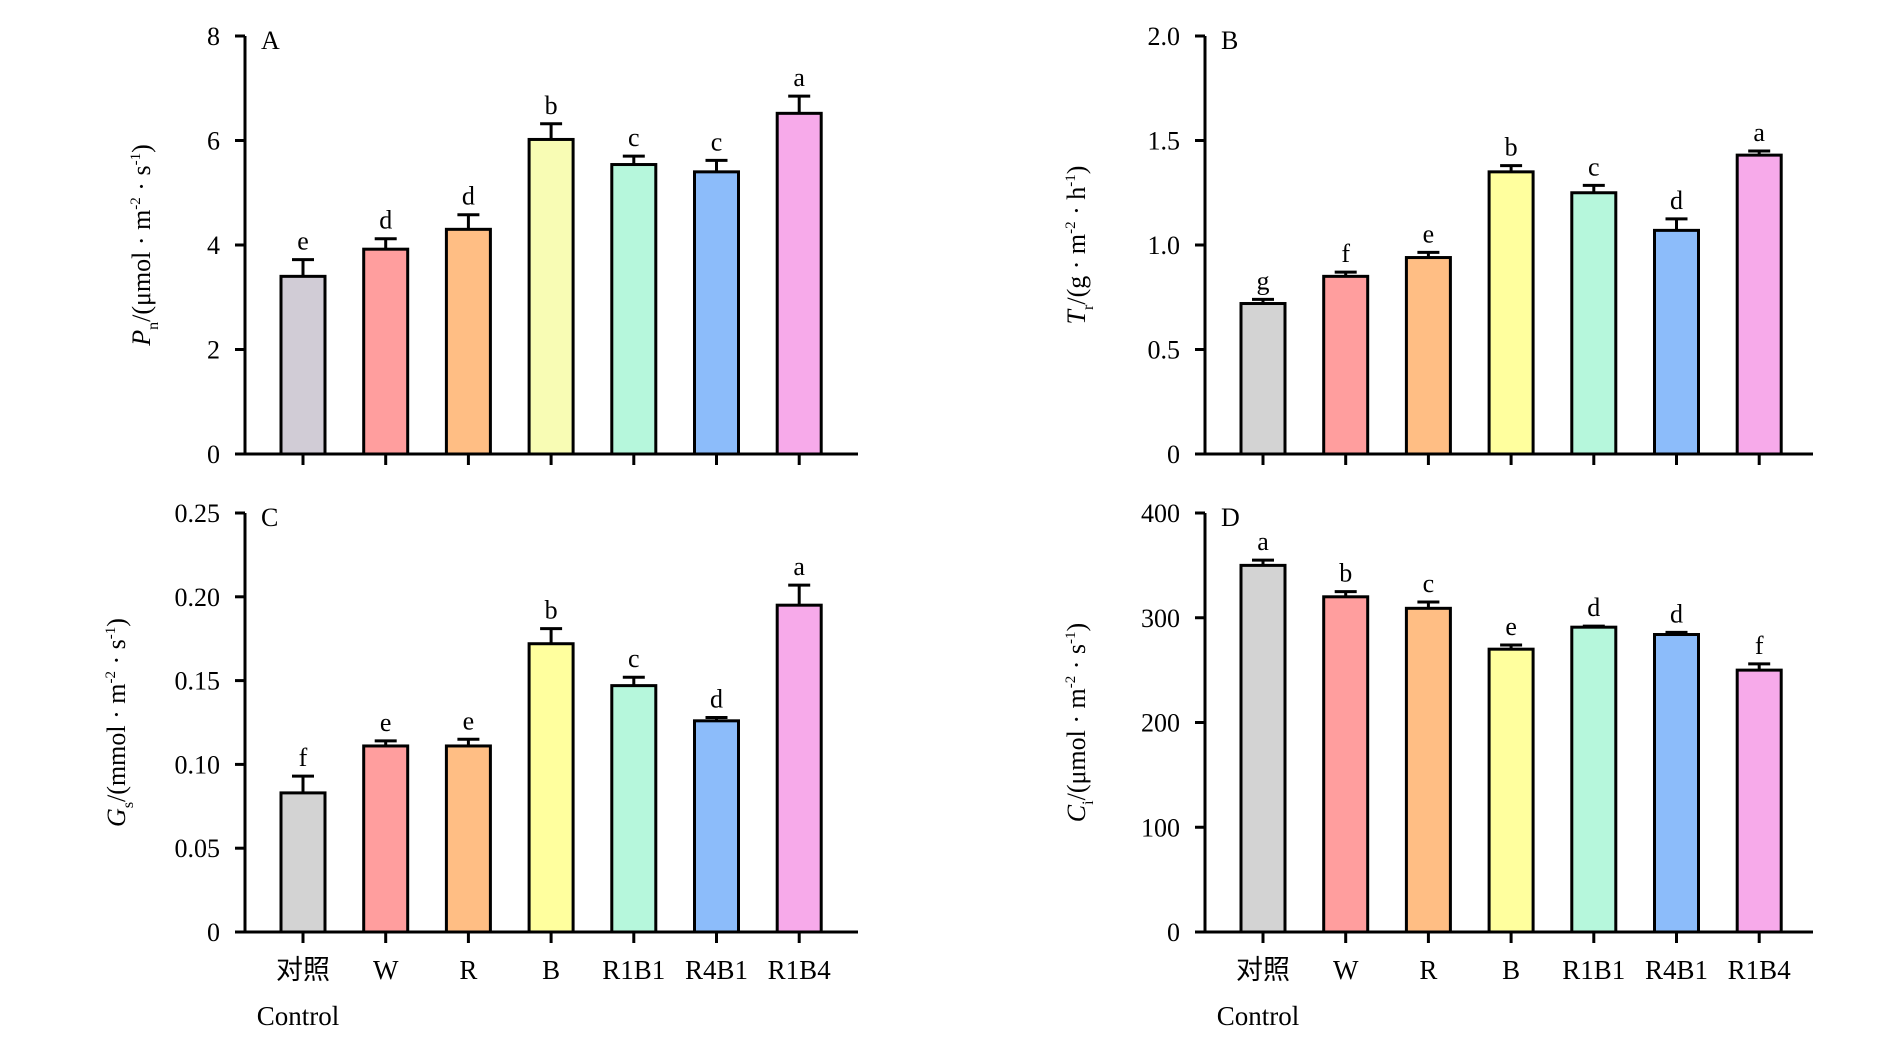  I want to click on y-tick-label: 400, so click(1160, 513).